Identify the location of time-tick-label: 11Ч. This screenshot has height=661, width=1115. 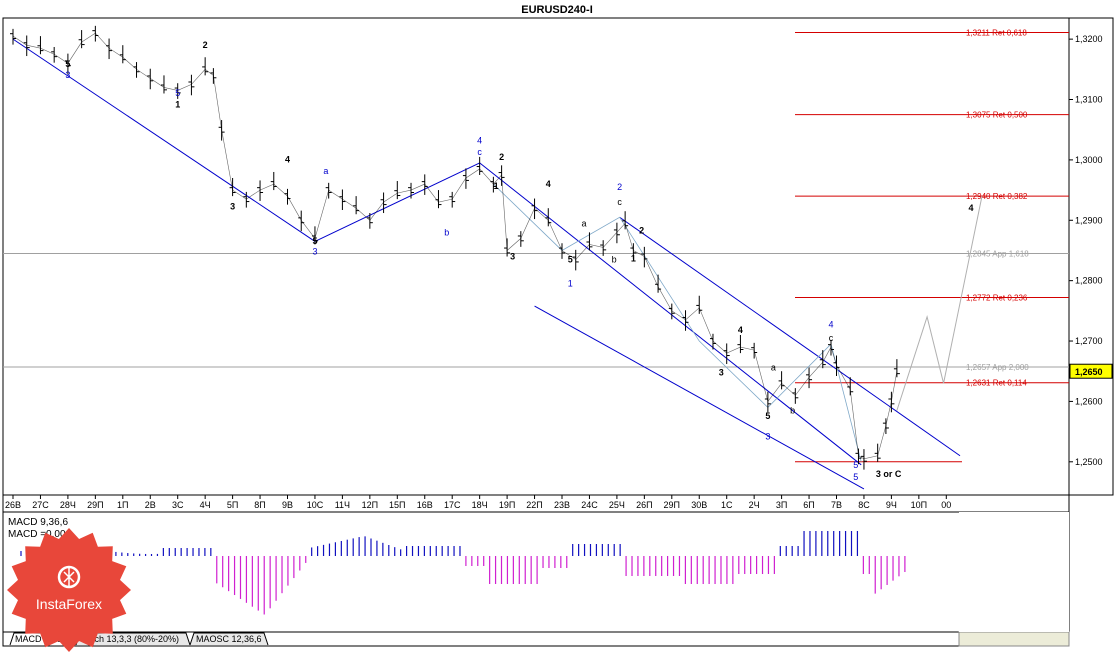
(342, 505).